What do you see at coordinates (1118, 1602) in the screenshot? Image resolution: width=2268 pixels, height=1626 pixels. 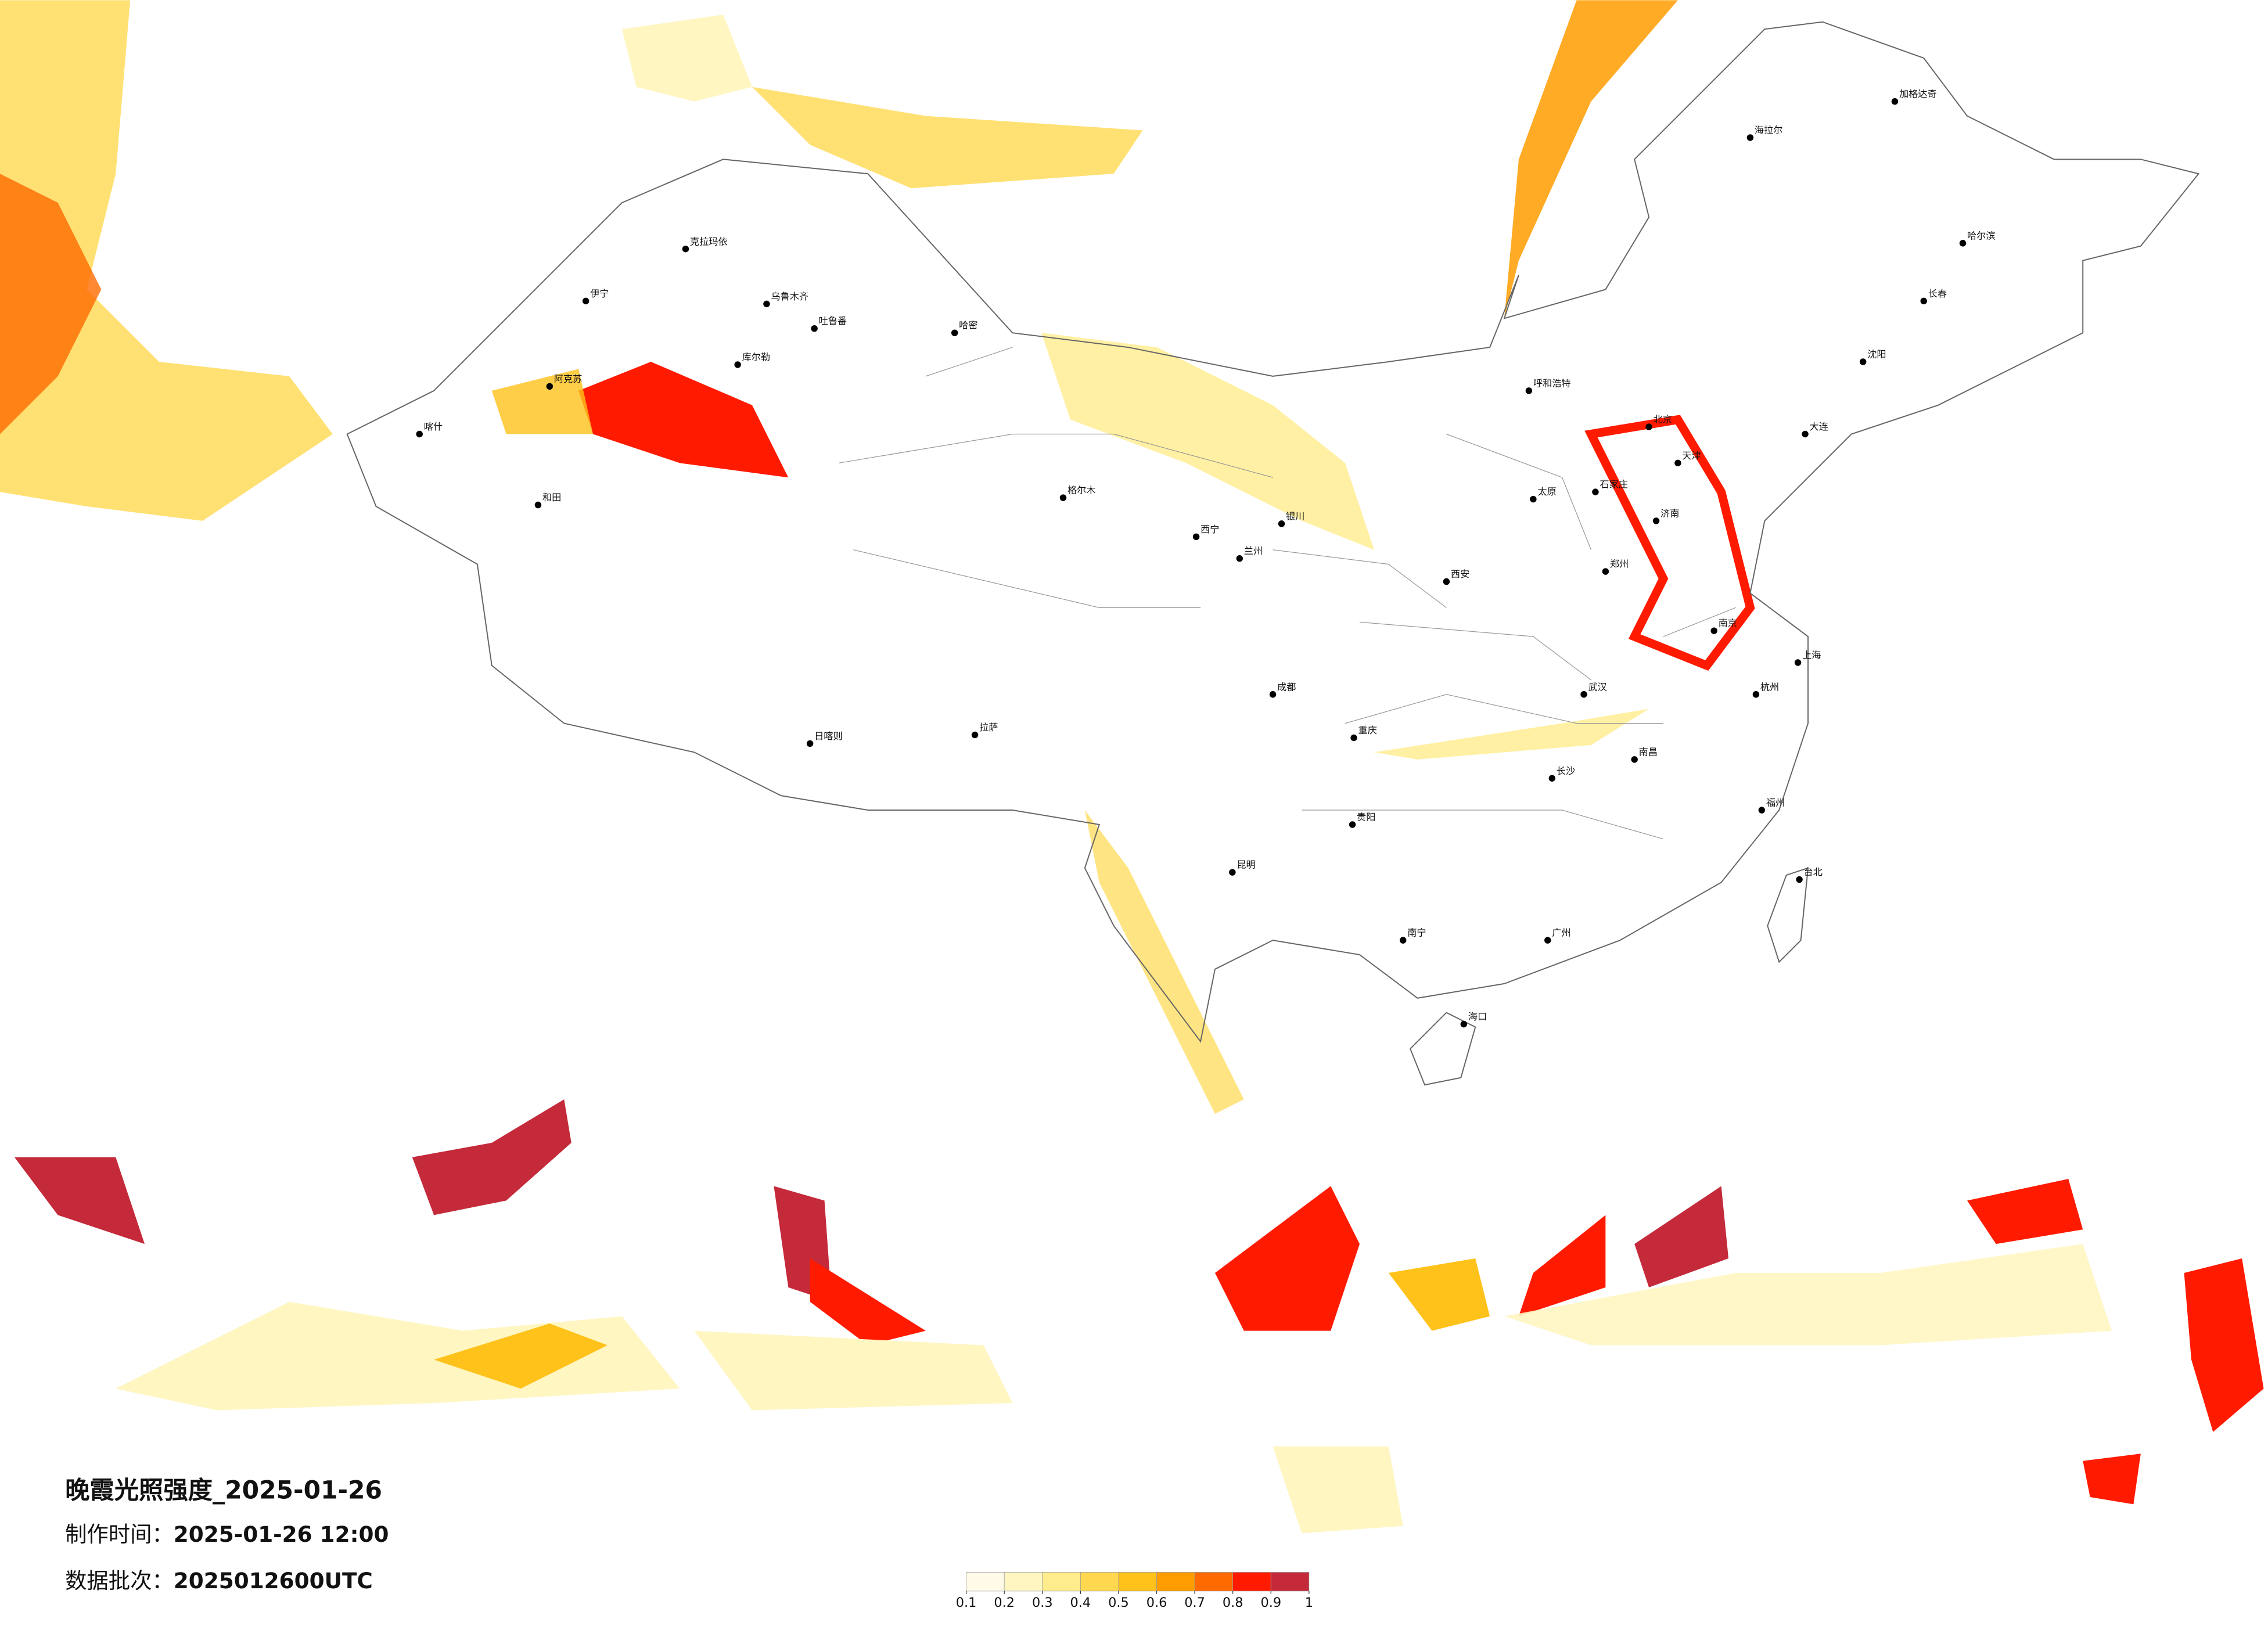 I see `colorbar-tick-label: 0.5` at bounding box center [1118, 1602].